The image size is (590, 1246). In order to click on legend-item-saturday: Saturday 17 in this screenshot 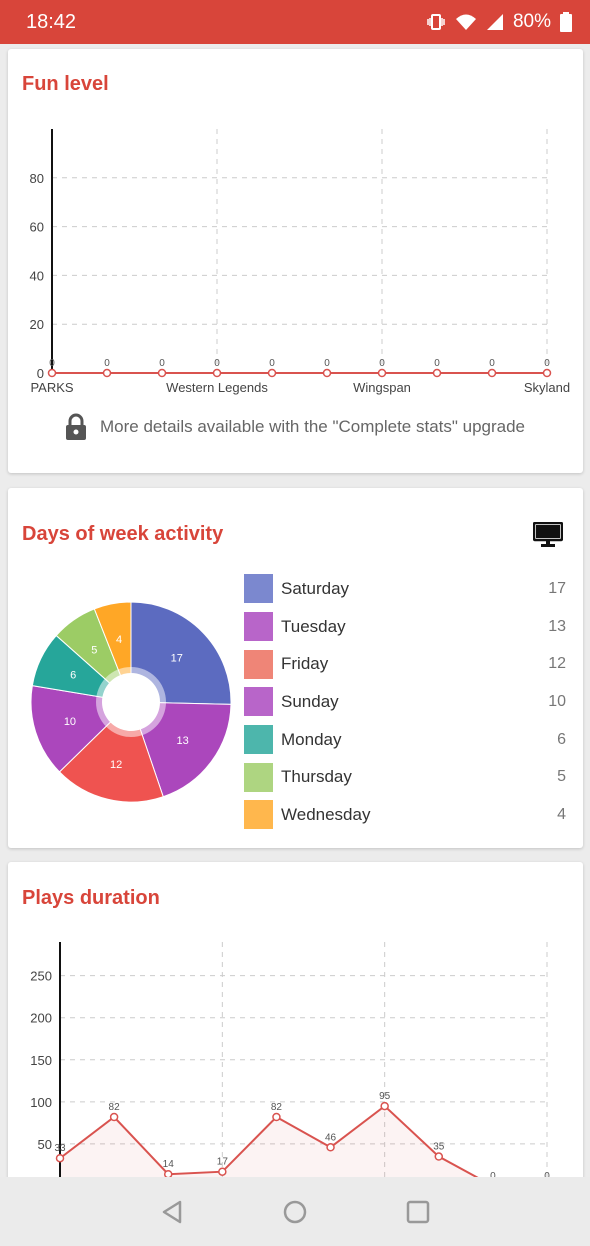, I will do `click(405, 589)`.